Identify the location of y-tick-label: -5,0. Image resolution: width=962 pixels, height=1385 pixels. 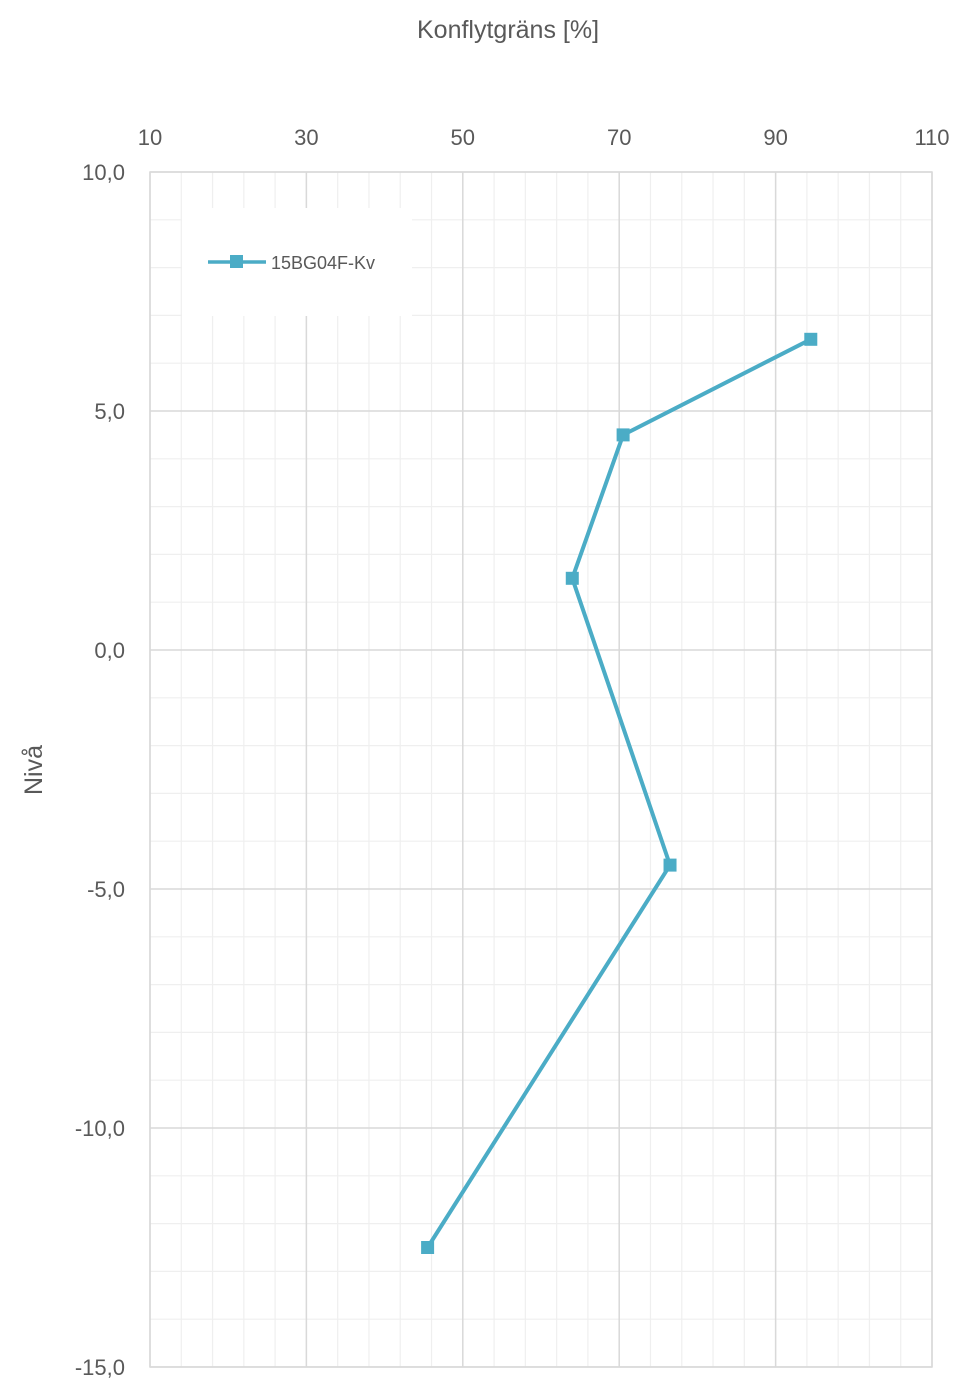
(106, 889).